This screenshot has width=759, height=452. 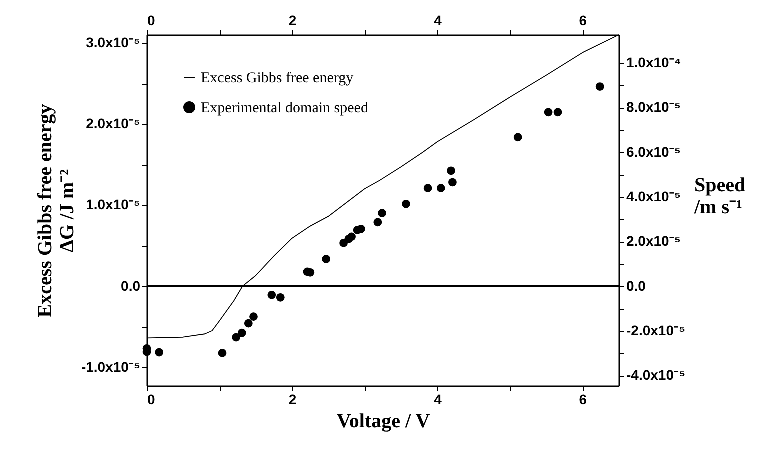 I want to click on x-tick-label: 6, so click(x=583, y=400).